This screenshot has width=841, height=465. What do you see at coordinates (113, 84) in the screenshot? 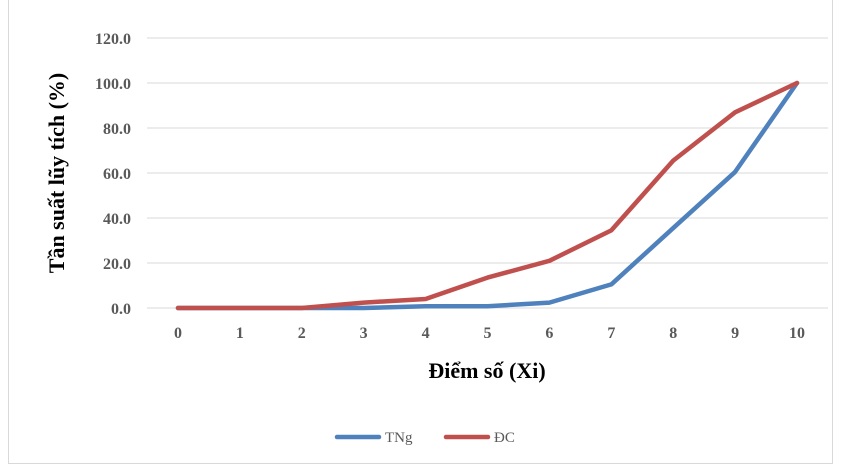
I see `y-tick-label: 100.0` at bounding box center [113, 84].